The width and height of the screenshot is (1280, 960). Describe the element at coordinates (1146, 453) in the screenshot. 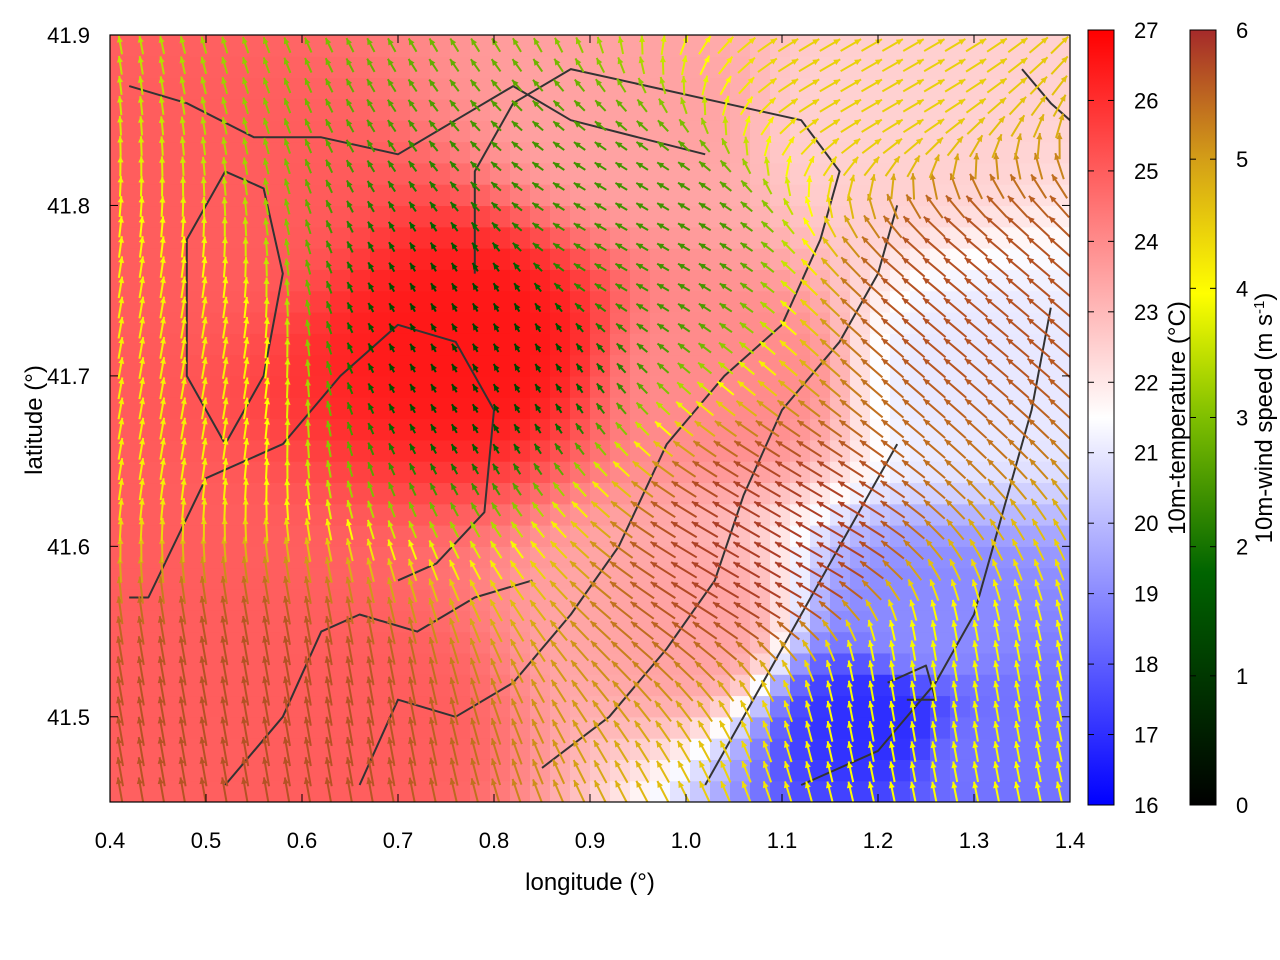

I see `colorbar-tick-label: 21` at that location.